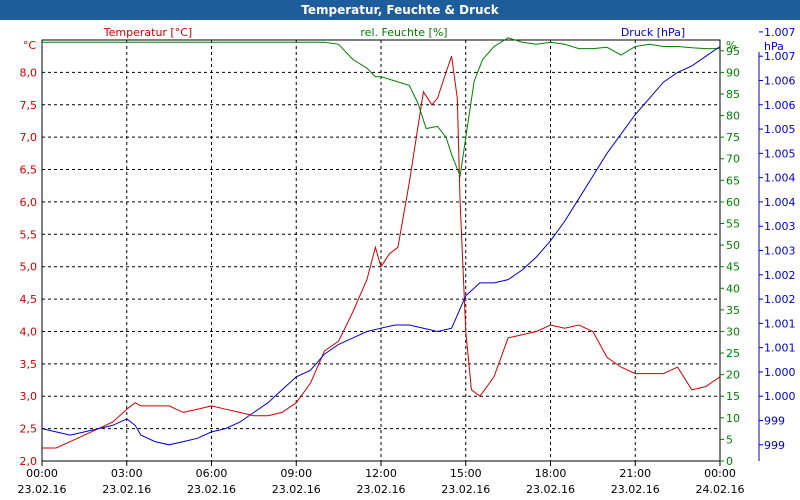 The height and width of the screenshot is (500, 800). Describe the element at coordinates (147, 32) in the screenshot. I see `temperature-legend: Temperatur [°C]` at that location.